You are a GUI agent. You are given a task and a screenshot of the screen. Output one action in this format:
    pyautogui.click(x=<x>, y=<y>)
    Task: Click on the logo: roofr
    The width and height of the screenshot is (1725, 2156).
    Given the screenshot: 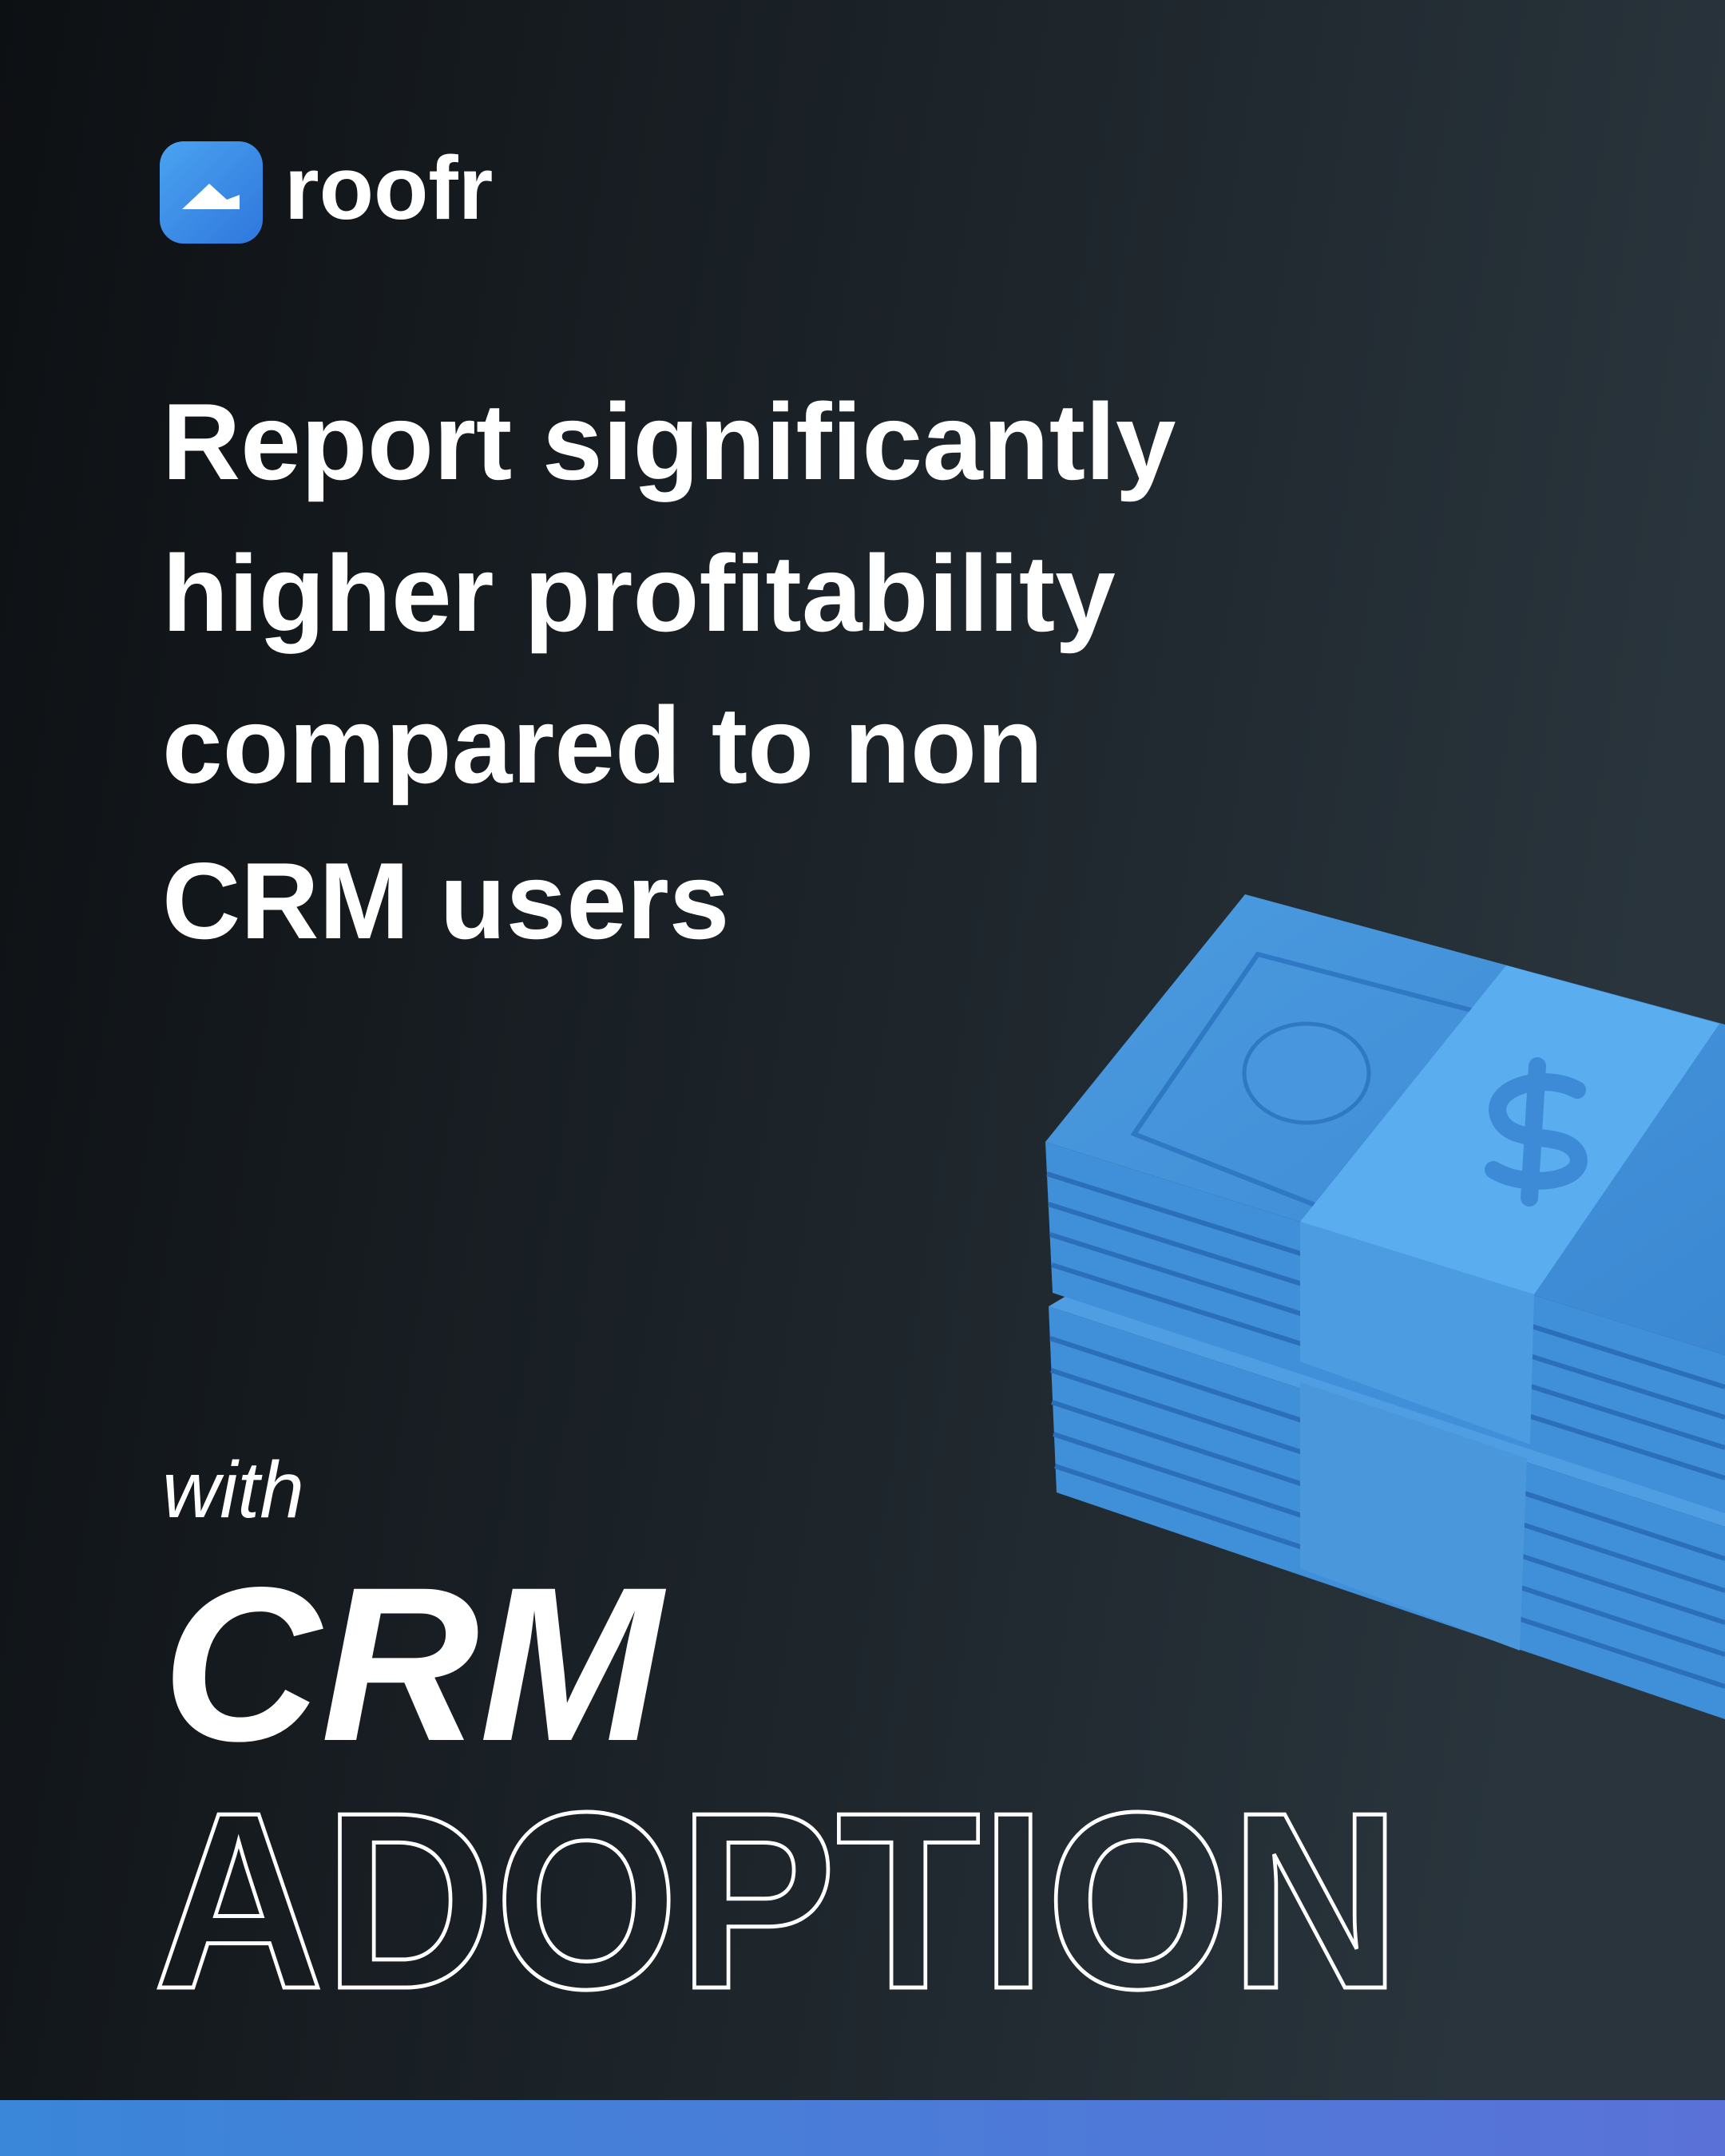 What is the action you would take?
    pyautogui.click(x=326, y=191)
    